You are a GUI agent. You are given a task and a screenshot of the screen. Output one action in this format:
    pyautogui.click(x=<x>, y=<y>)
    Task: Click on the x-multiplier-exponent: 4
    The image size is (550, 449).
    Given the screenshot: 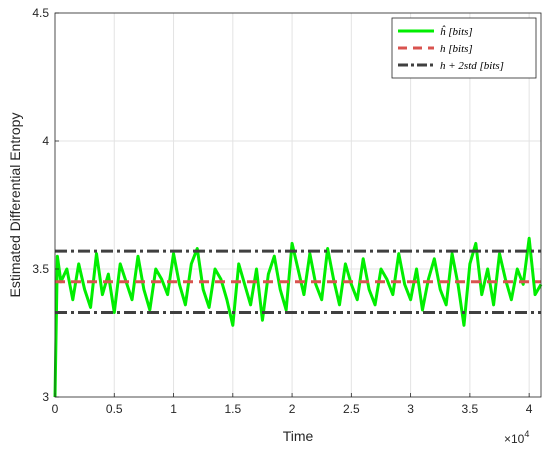 What is the action you would take?
    pyautogui.click(x=526, y=434)
    